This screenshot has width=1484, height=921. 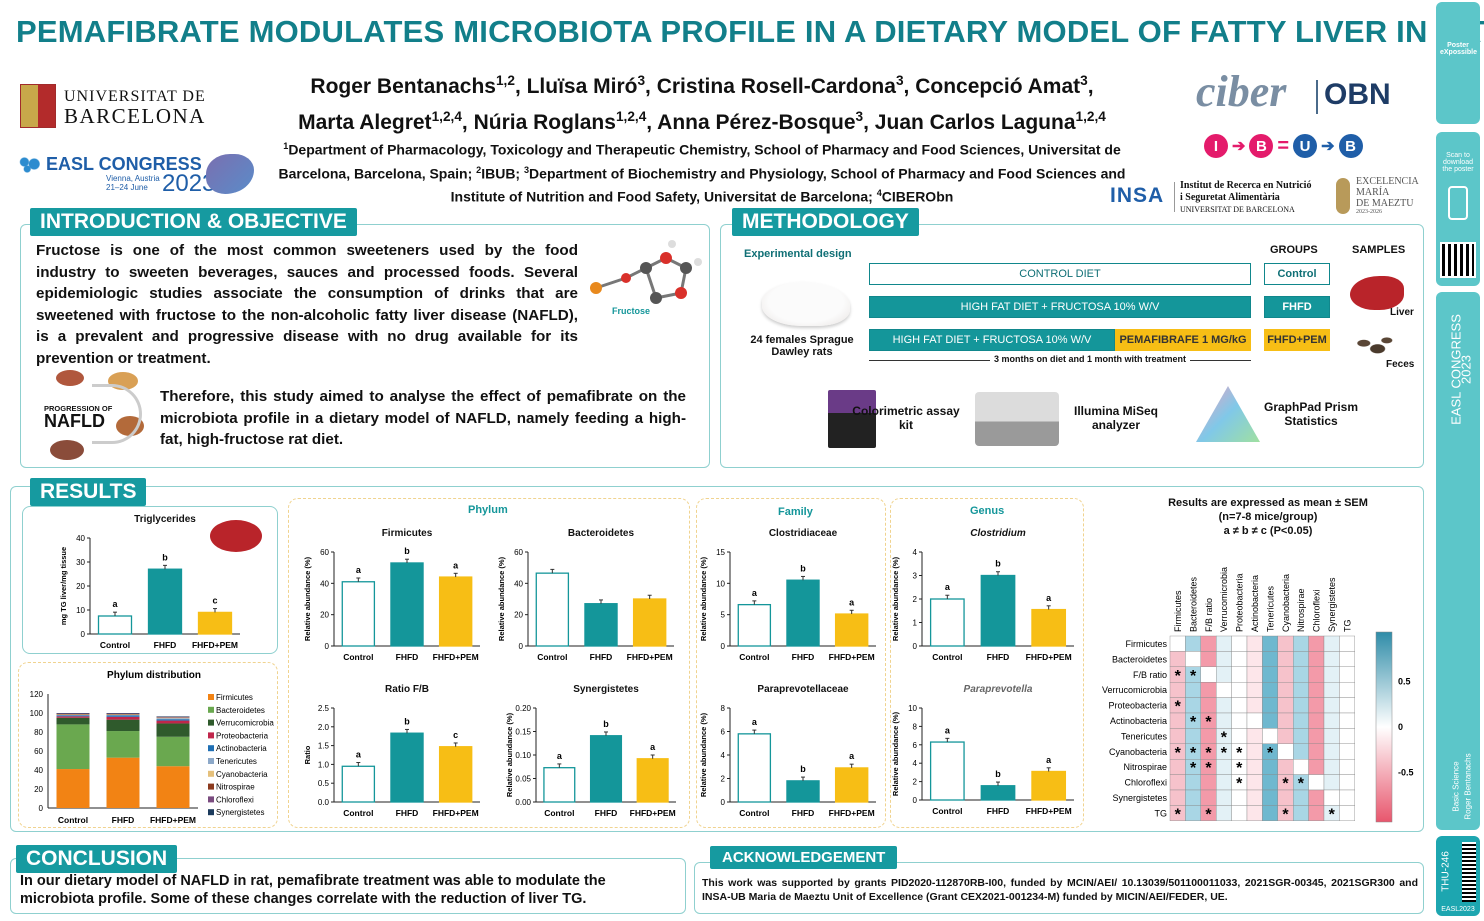 I want to click on bar-control, so click(x=358, y=614).